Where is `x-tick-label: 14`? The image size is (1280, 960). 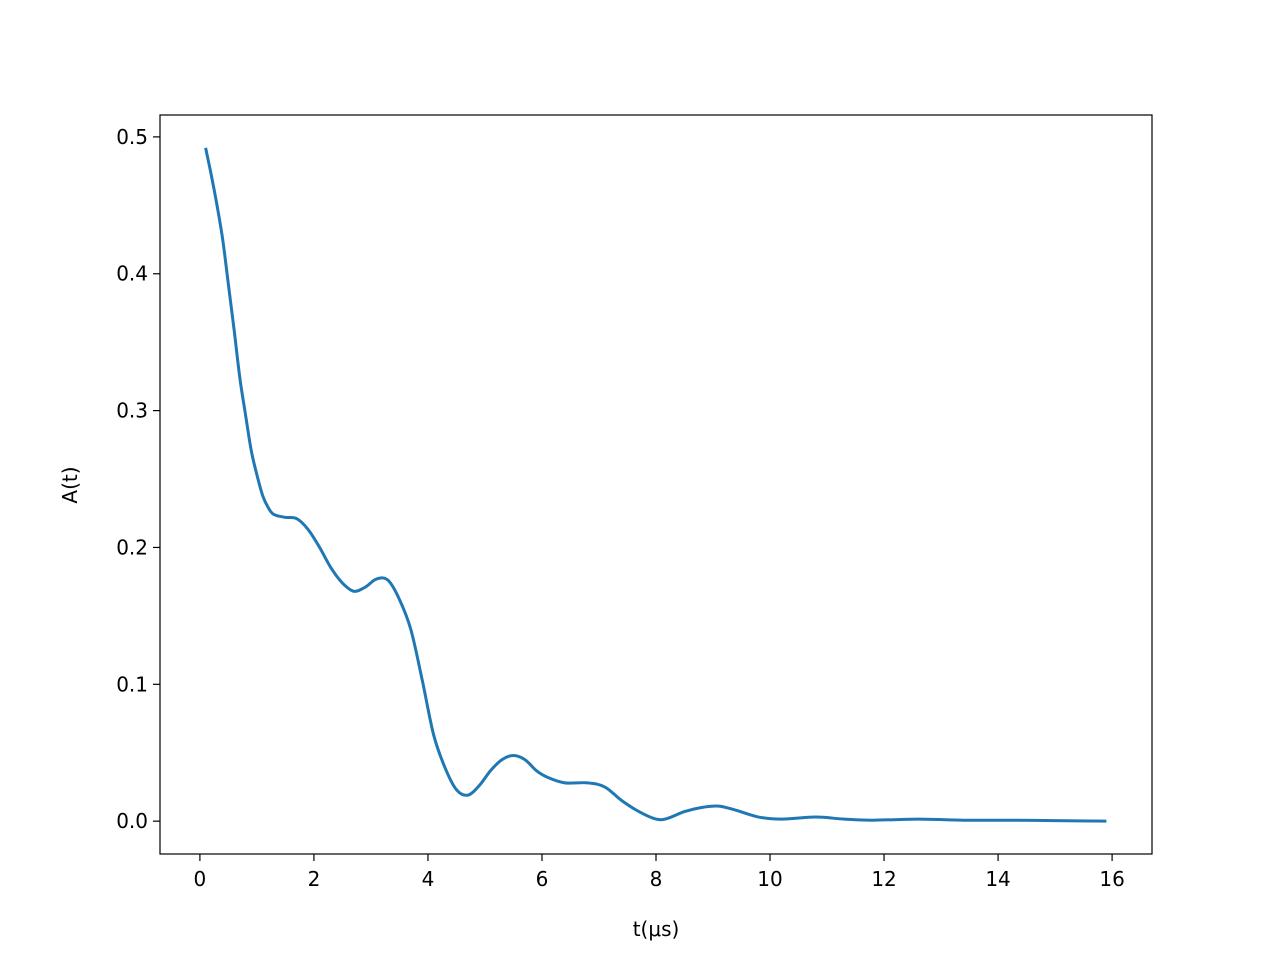 x-tick-label: 14 is located at coordinates (997, 879).